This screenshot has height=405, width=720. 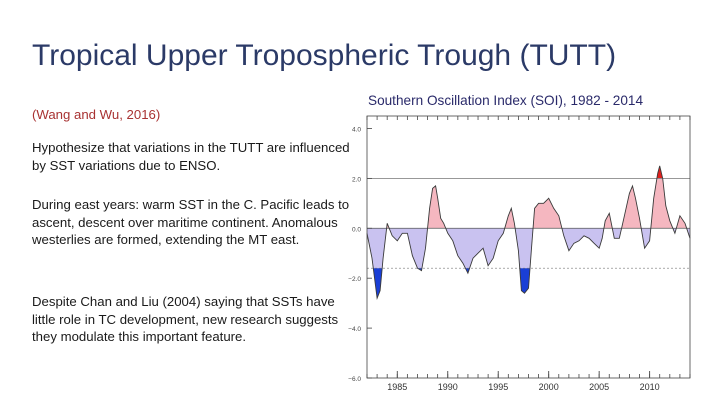 I want to click on y-tick-label: −2.0, so click(x=354, y=279).